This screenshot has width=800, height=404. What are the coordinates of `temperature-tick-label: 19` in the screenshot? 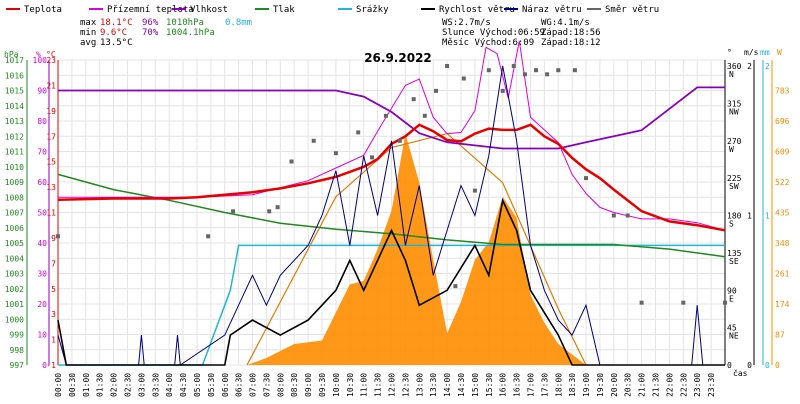 It's located at (51, 111).